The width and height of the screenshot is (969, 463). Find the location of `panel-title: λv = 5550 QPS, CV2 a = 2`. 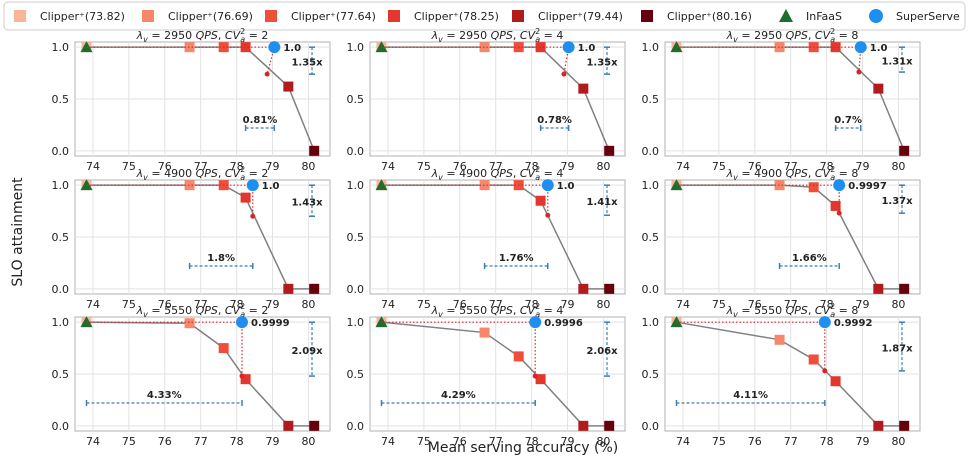

panel-title: λv = 5550 QPS, CV2 a = 2 is located at coordinates (202, 310).